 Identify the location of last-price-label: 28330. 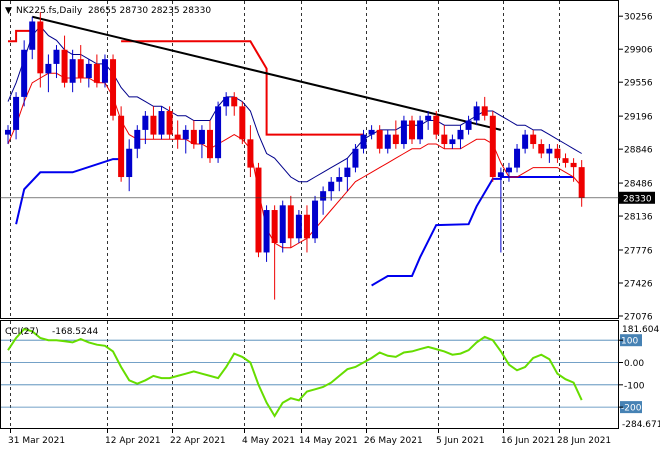
(637, 199).